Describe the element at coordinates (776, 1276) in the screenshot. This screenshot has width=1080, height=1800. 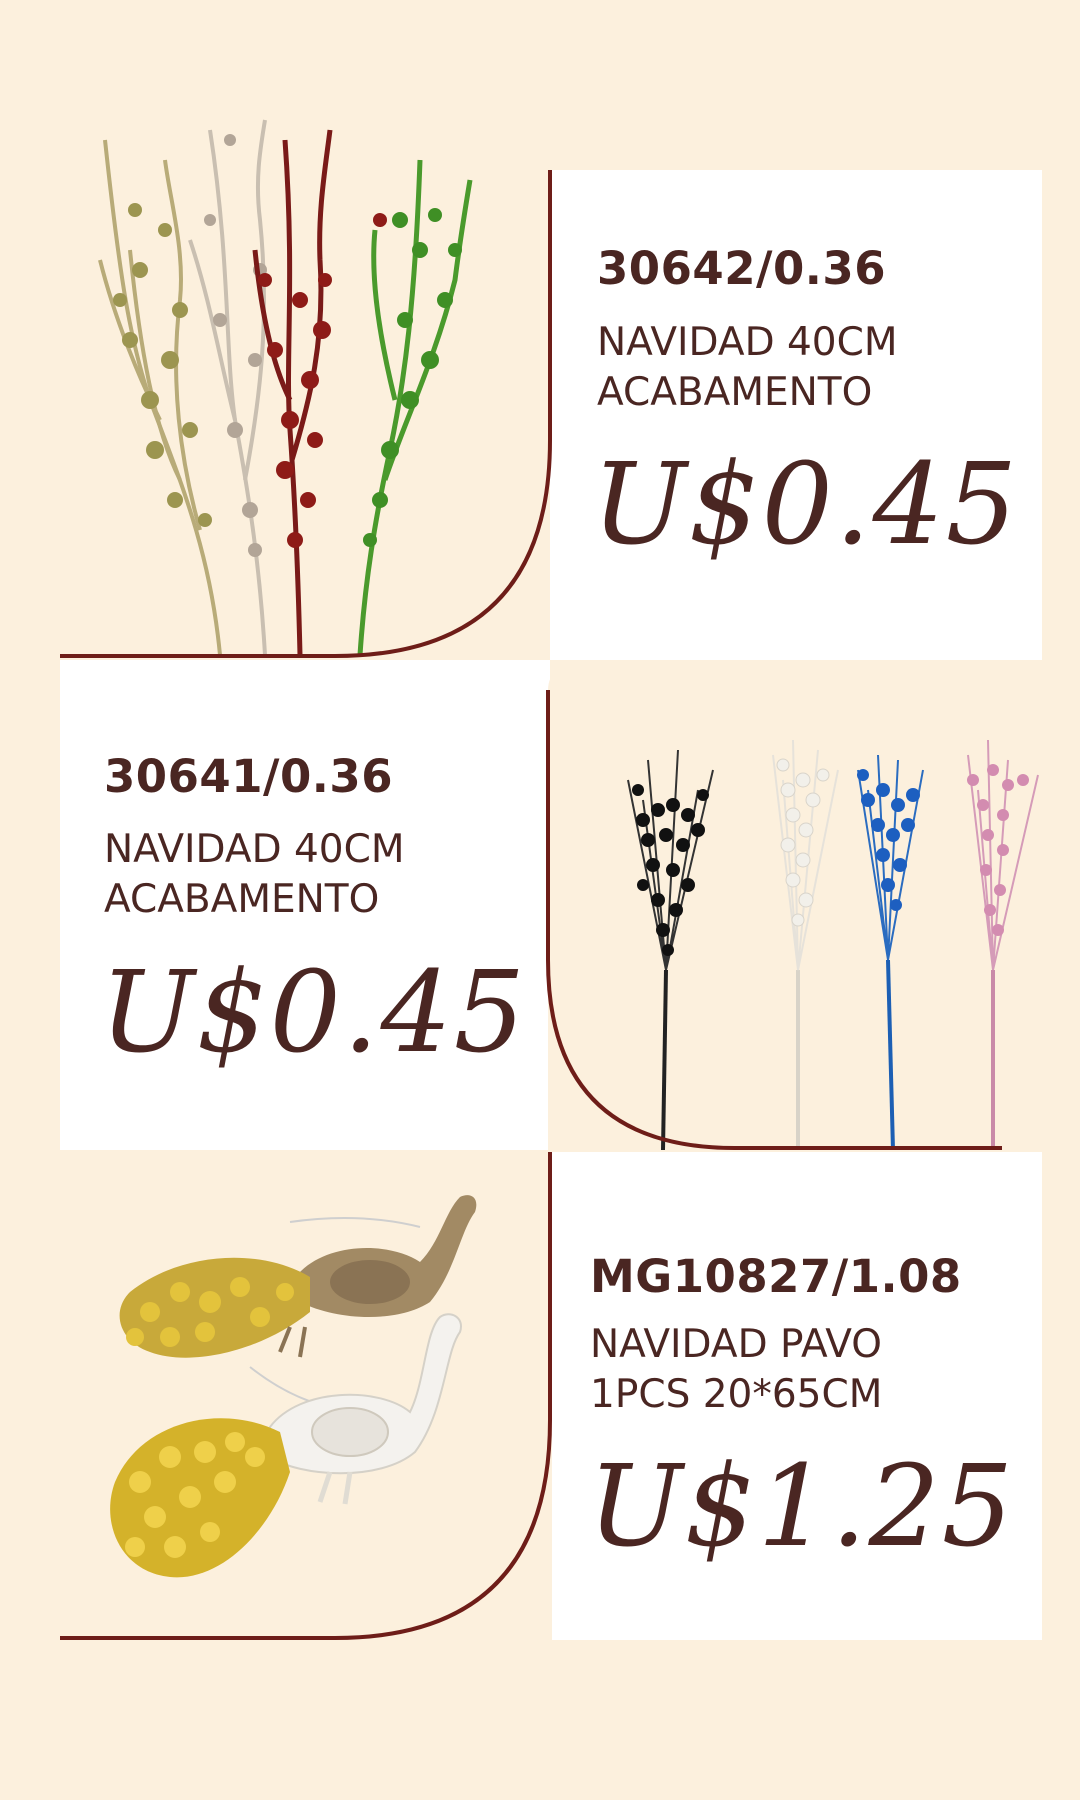
I see `product-3-code: MG10827/1.08` at that location.